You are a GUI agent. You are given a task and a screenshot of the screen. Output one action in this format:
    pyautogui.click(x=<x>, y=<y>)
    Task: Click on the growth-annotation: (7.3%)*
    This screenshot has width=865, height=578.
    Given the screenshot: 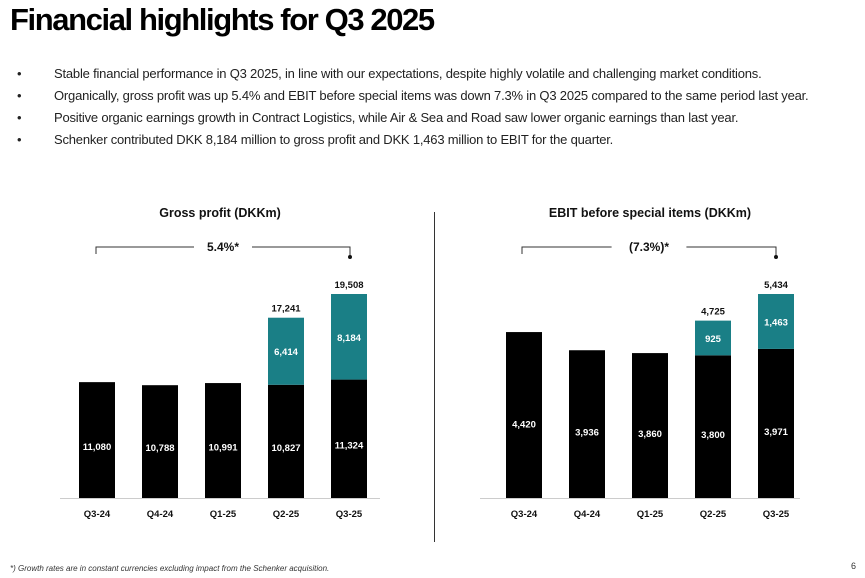 What is the action you would take?
    pyautogui.click(x=649, y=247)
    